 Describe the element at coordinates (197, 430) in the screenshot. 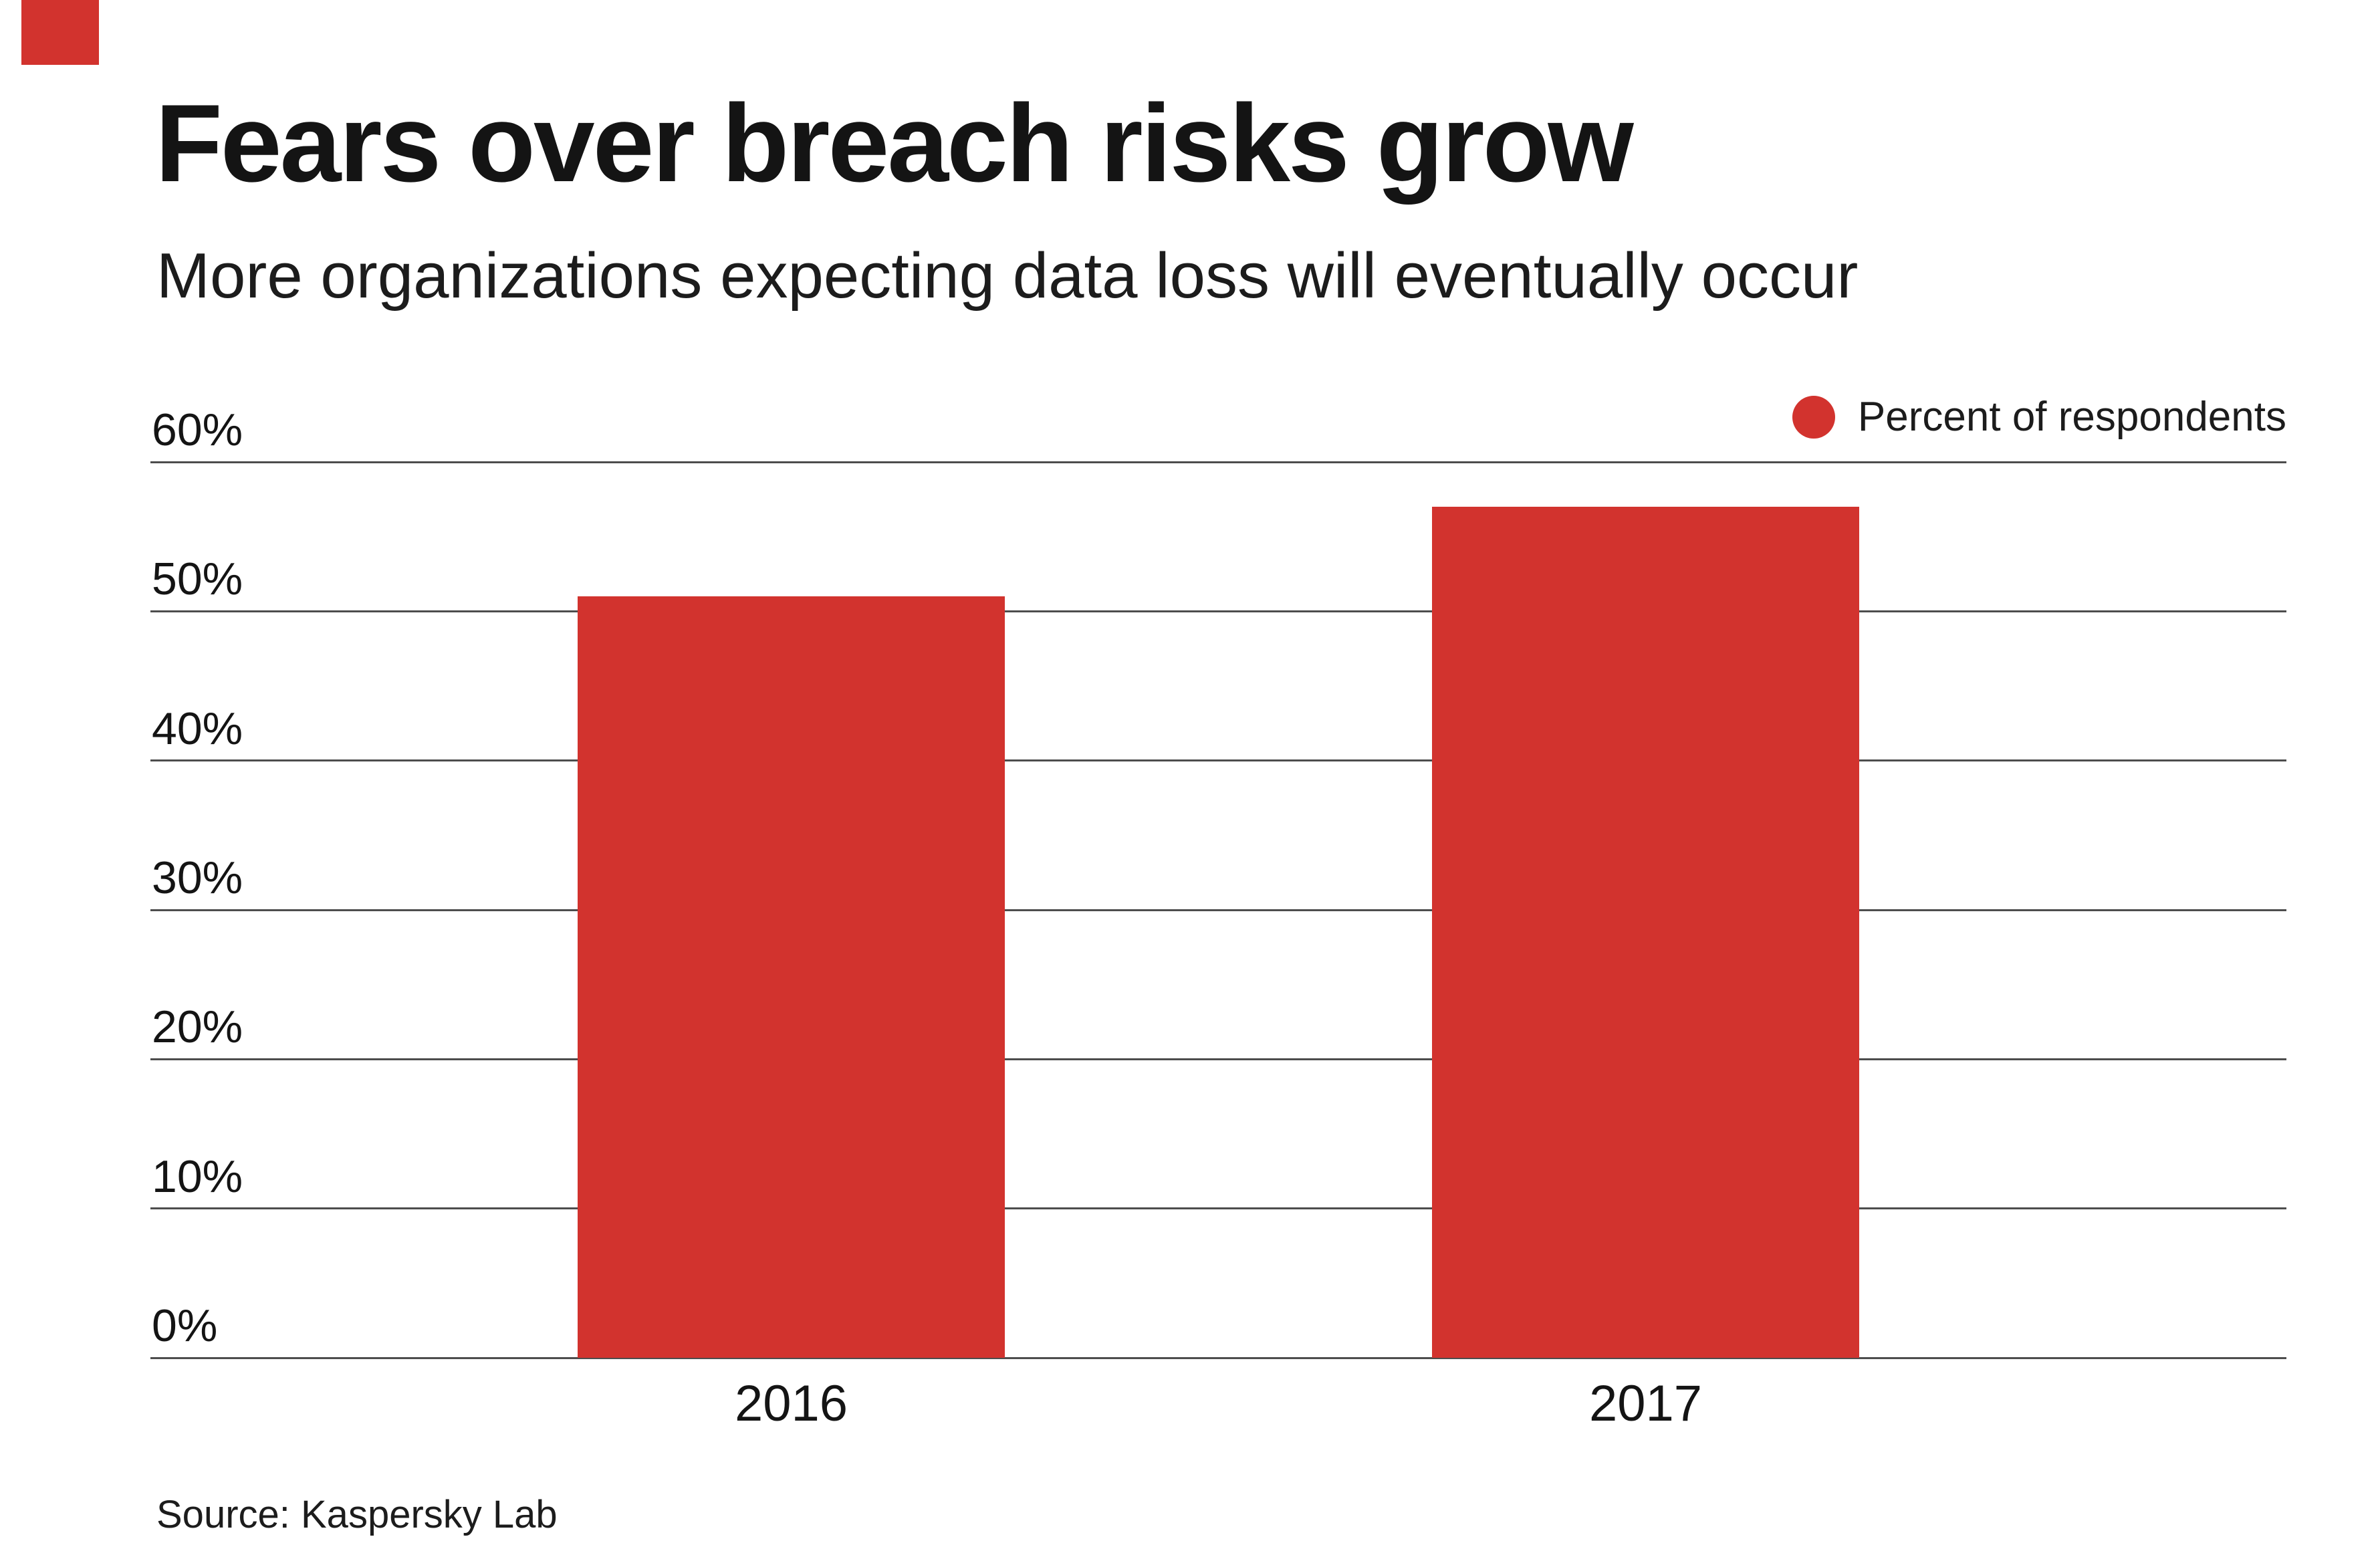

I see `y-tick-label-60: 60%` at that location.